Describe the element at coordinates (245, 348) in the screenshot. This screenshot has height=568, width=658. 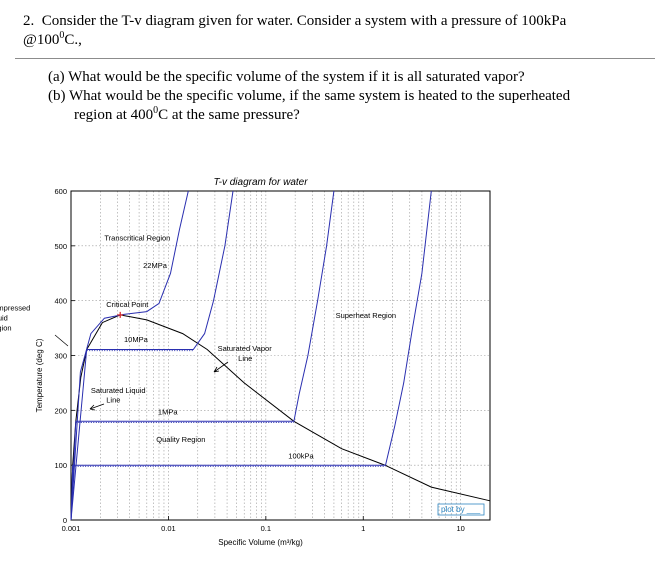
I see `annotation-label: Saturated Vapor` at that location.